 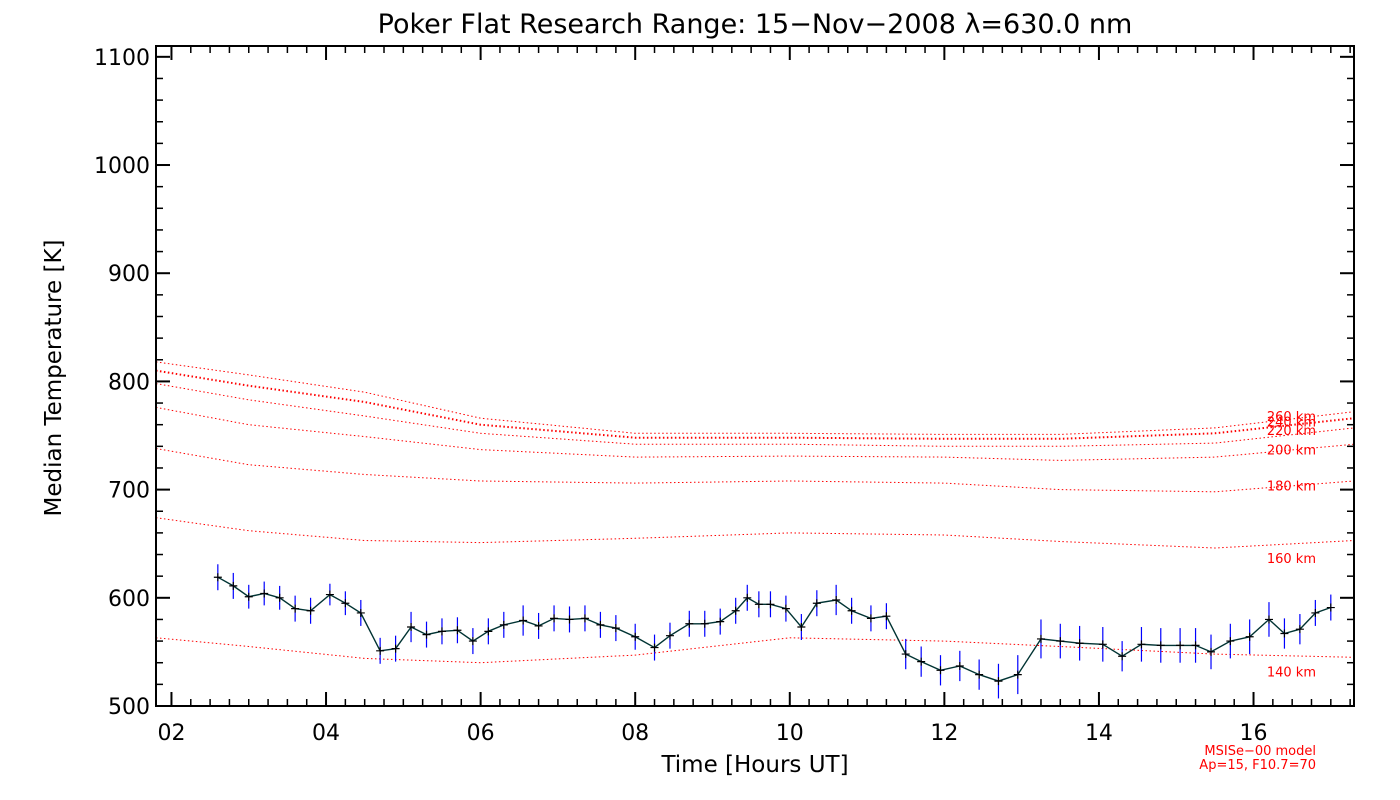 What do you see at coordinates (122, 58) in the screenshot?
I see `y-tick-label: 1100` at bounding box center [122, 58].